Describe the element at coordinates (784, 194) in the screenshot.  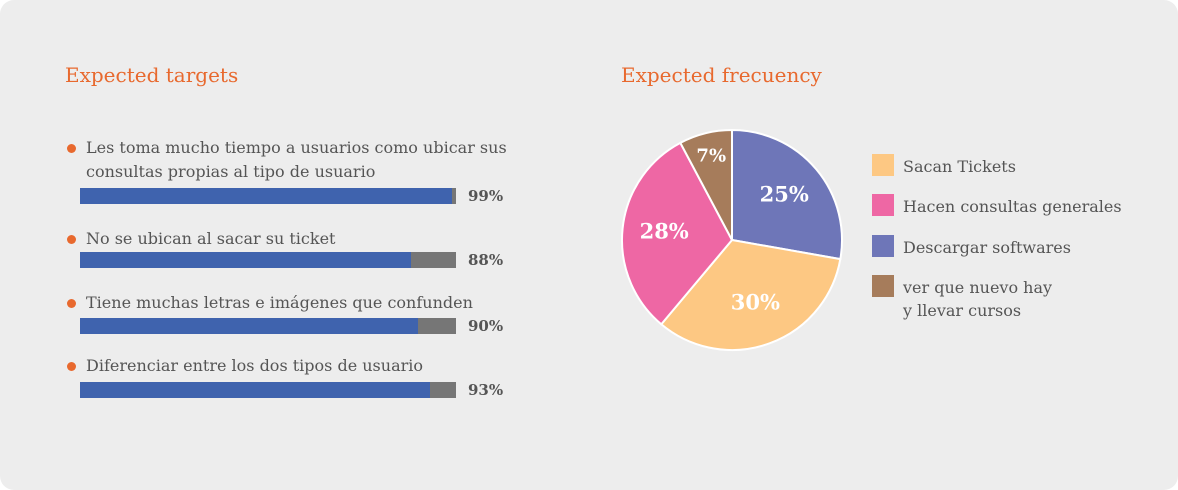
I see `pie-slice-label: 25%` at that location.